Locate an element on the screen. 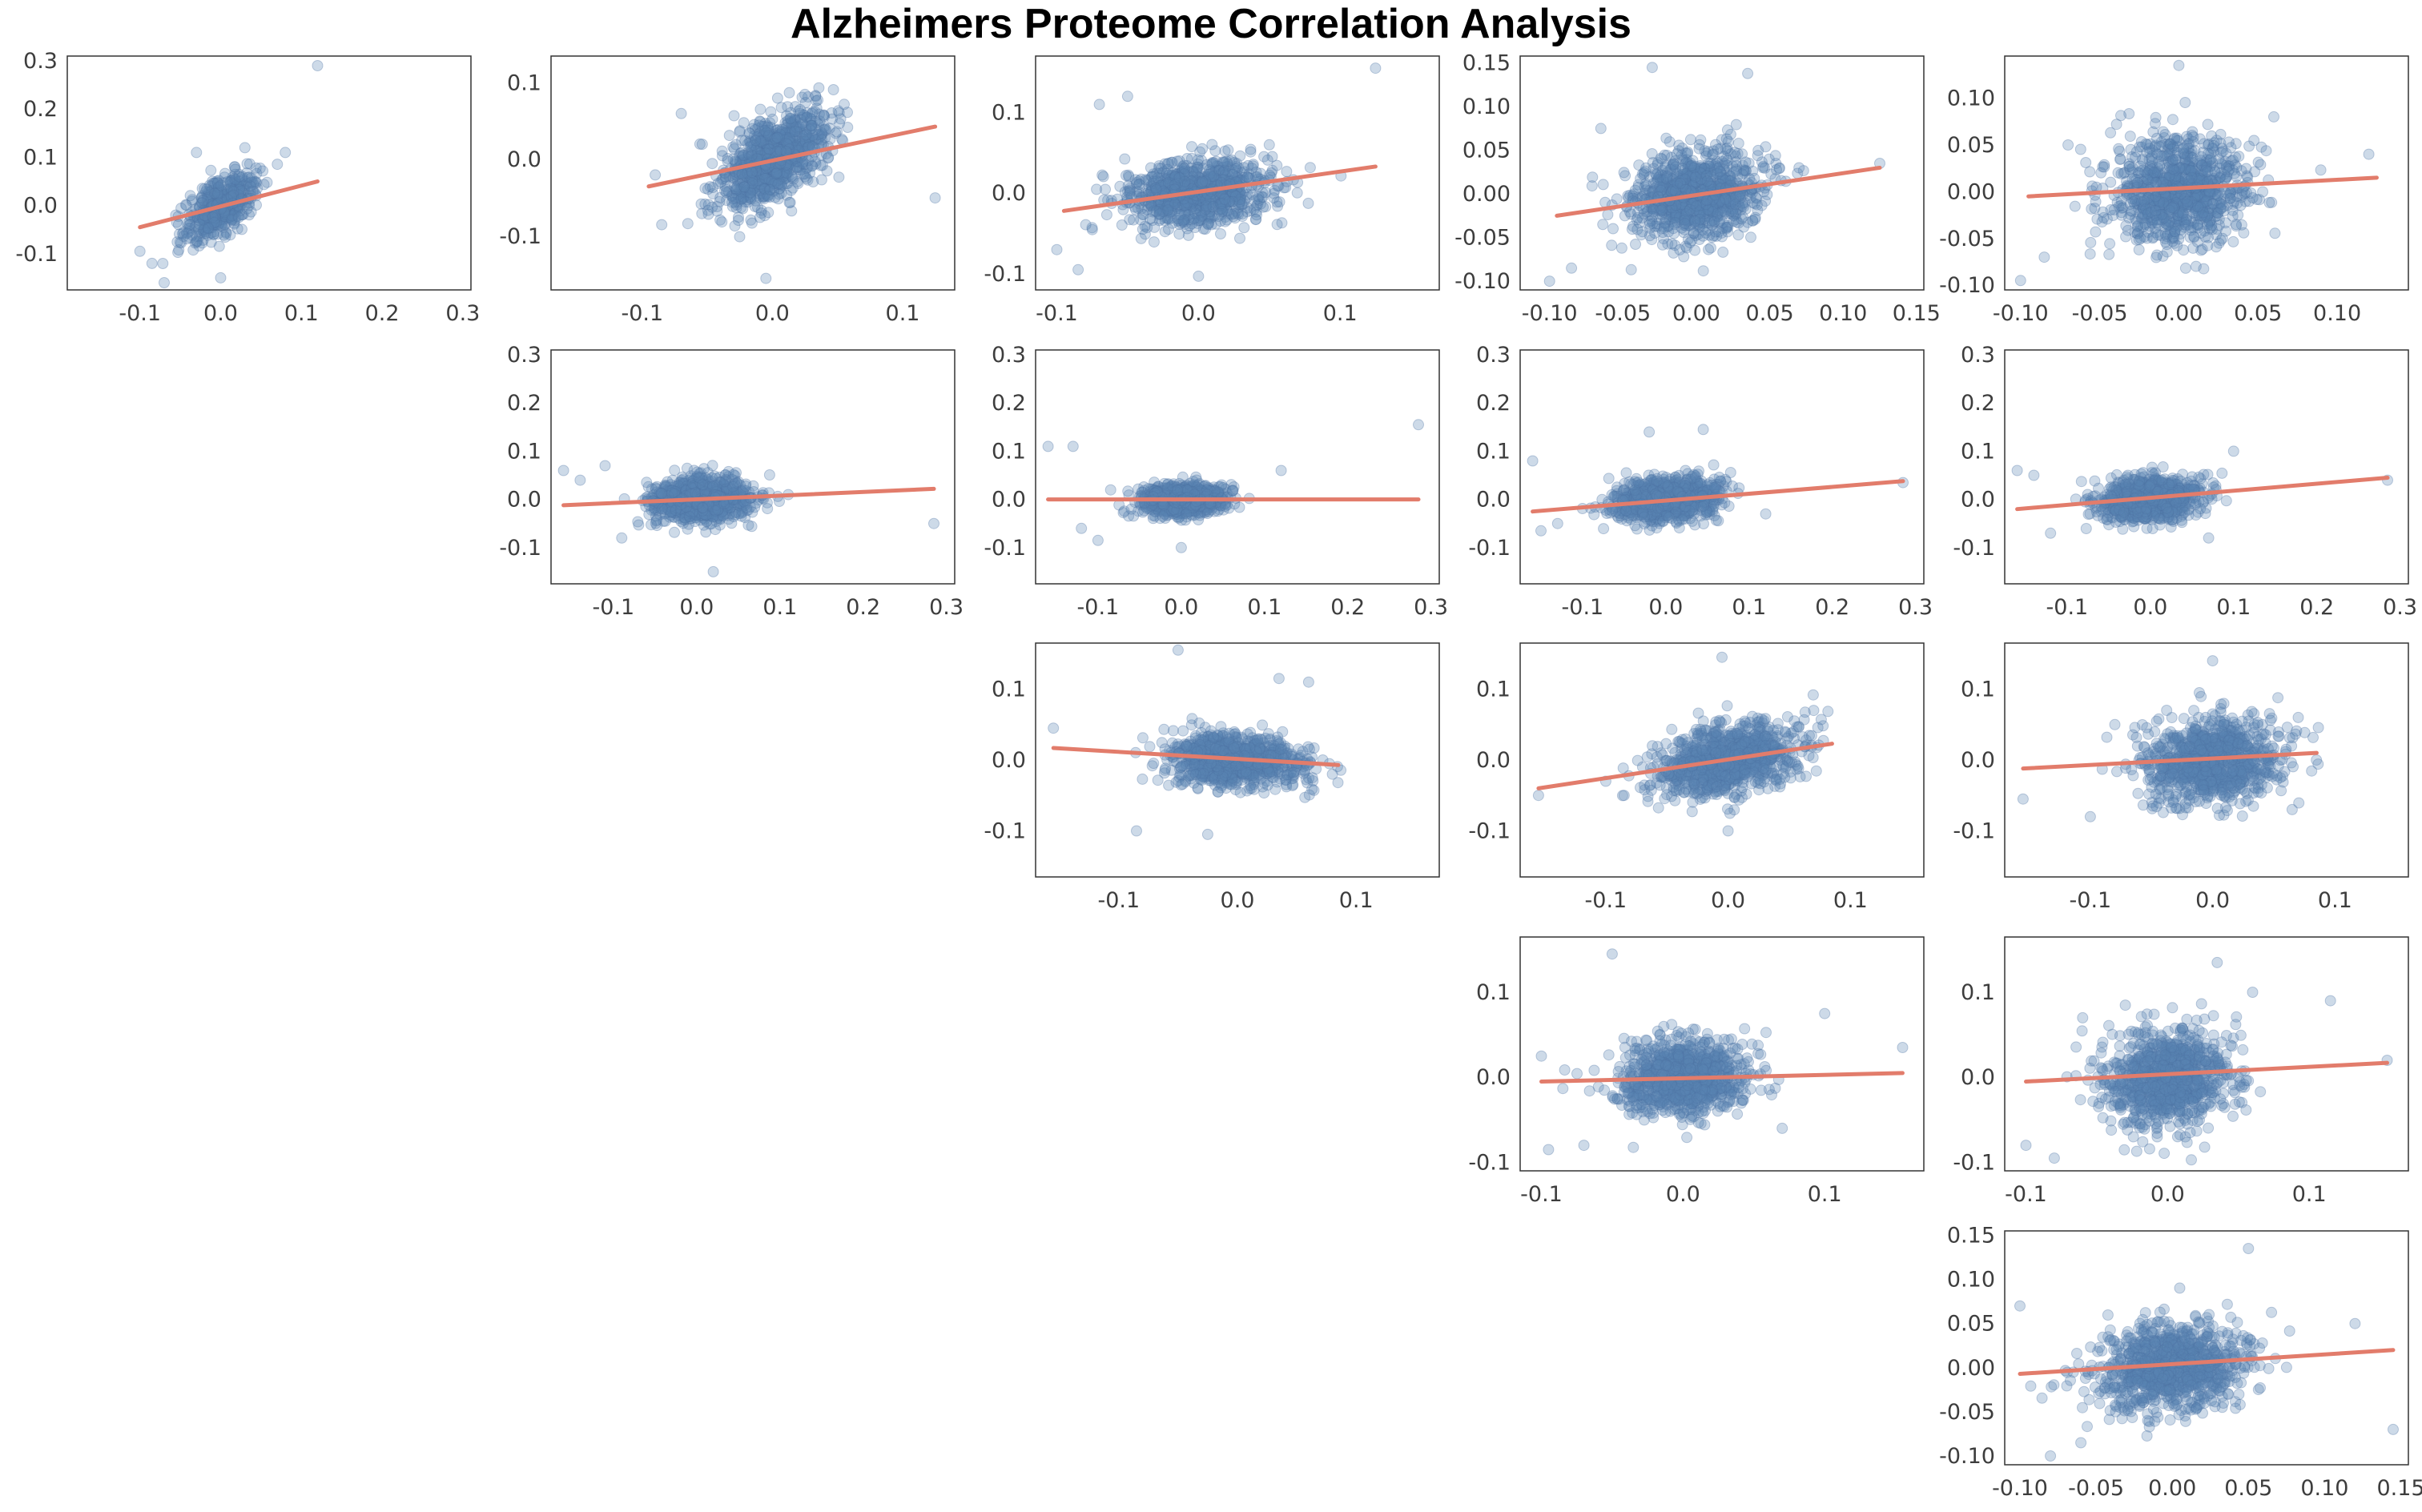 The image size is (2422, 1512). y-tick-label: 0.1 is located at coordinates (40, 157).